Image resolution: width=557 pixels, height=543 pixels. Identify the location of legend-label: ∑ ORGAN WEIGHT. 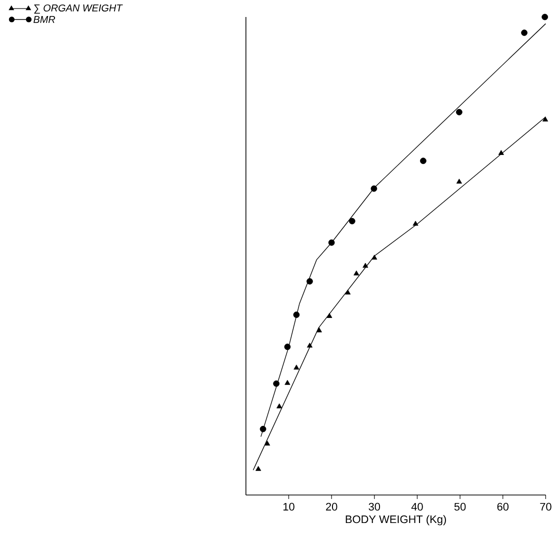
(78, 9).